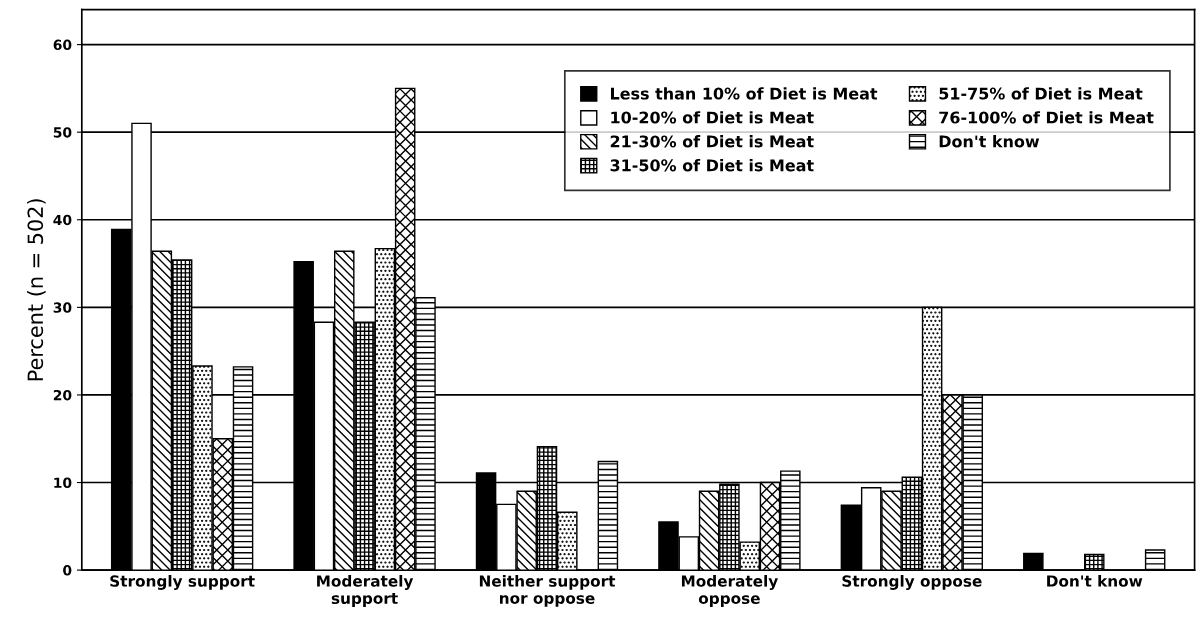 Image resolution: width=1203 pixels, height=637 pixels. What do you see at coordinates (547, 590) in the screenshot?
I see `x-tick-label: Neither support nor oppose` at bounding box center [547, 590].